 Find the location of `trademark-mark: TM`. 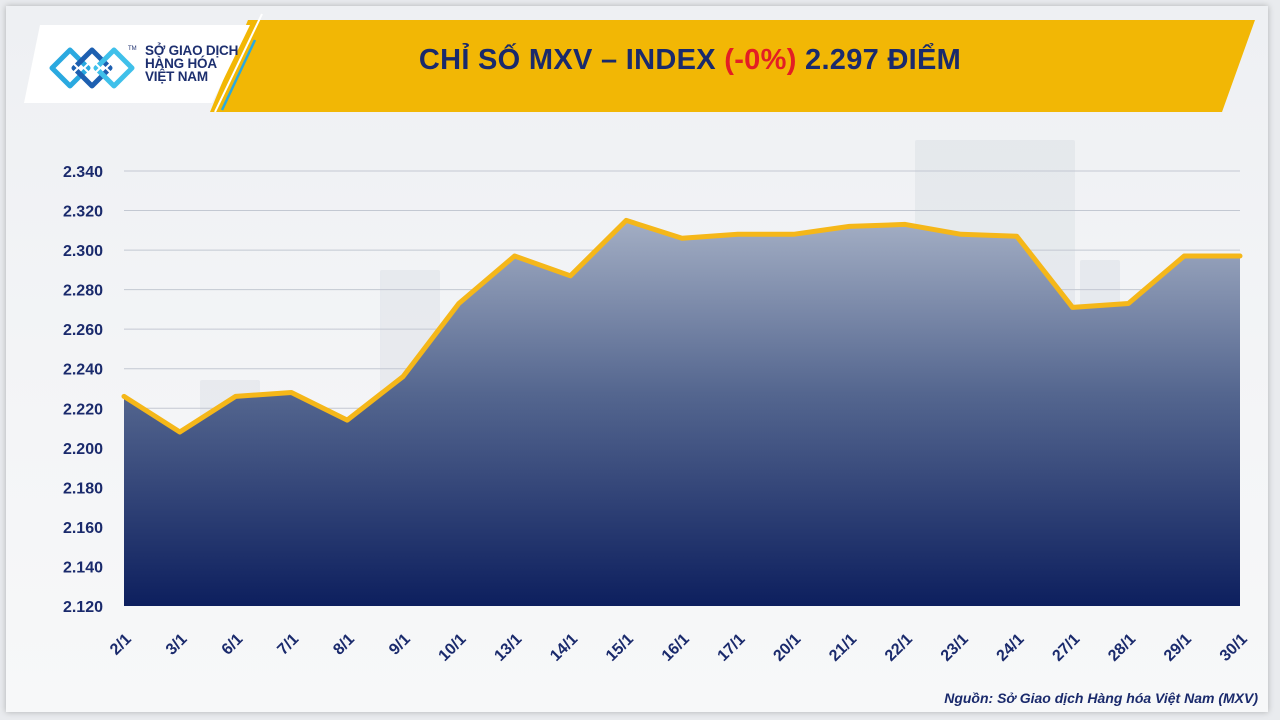

trademark-mark: TM is located at coordinates (132, 49).